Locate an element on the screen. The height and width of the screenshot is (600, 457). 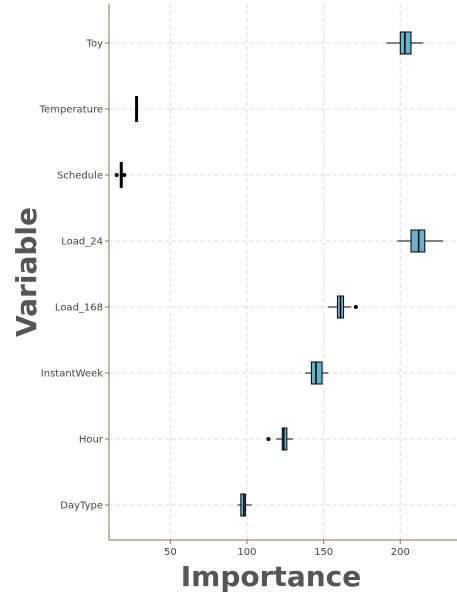
y-tick-label: Load_24 is located at coordinates (82, 242).